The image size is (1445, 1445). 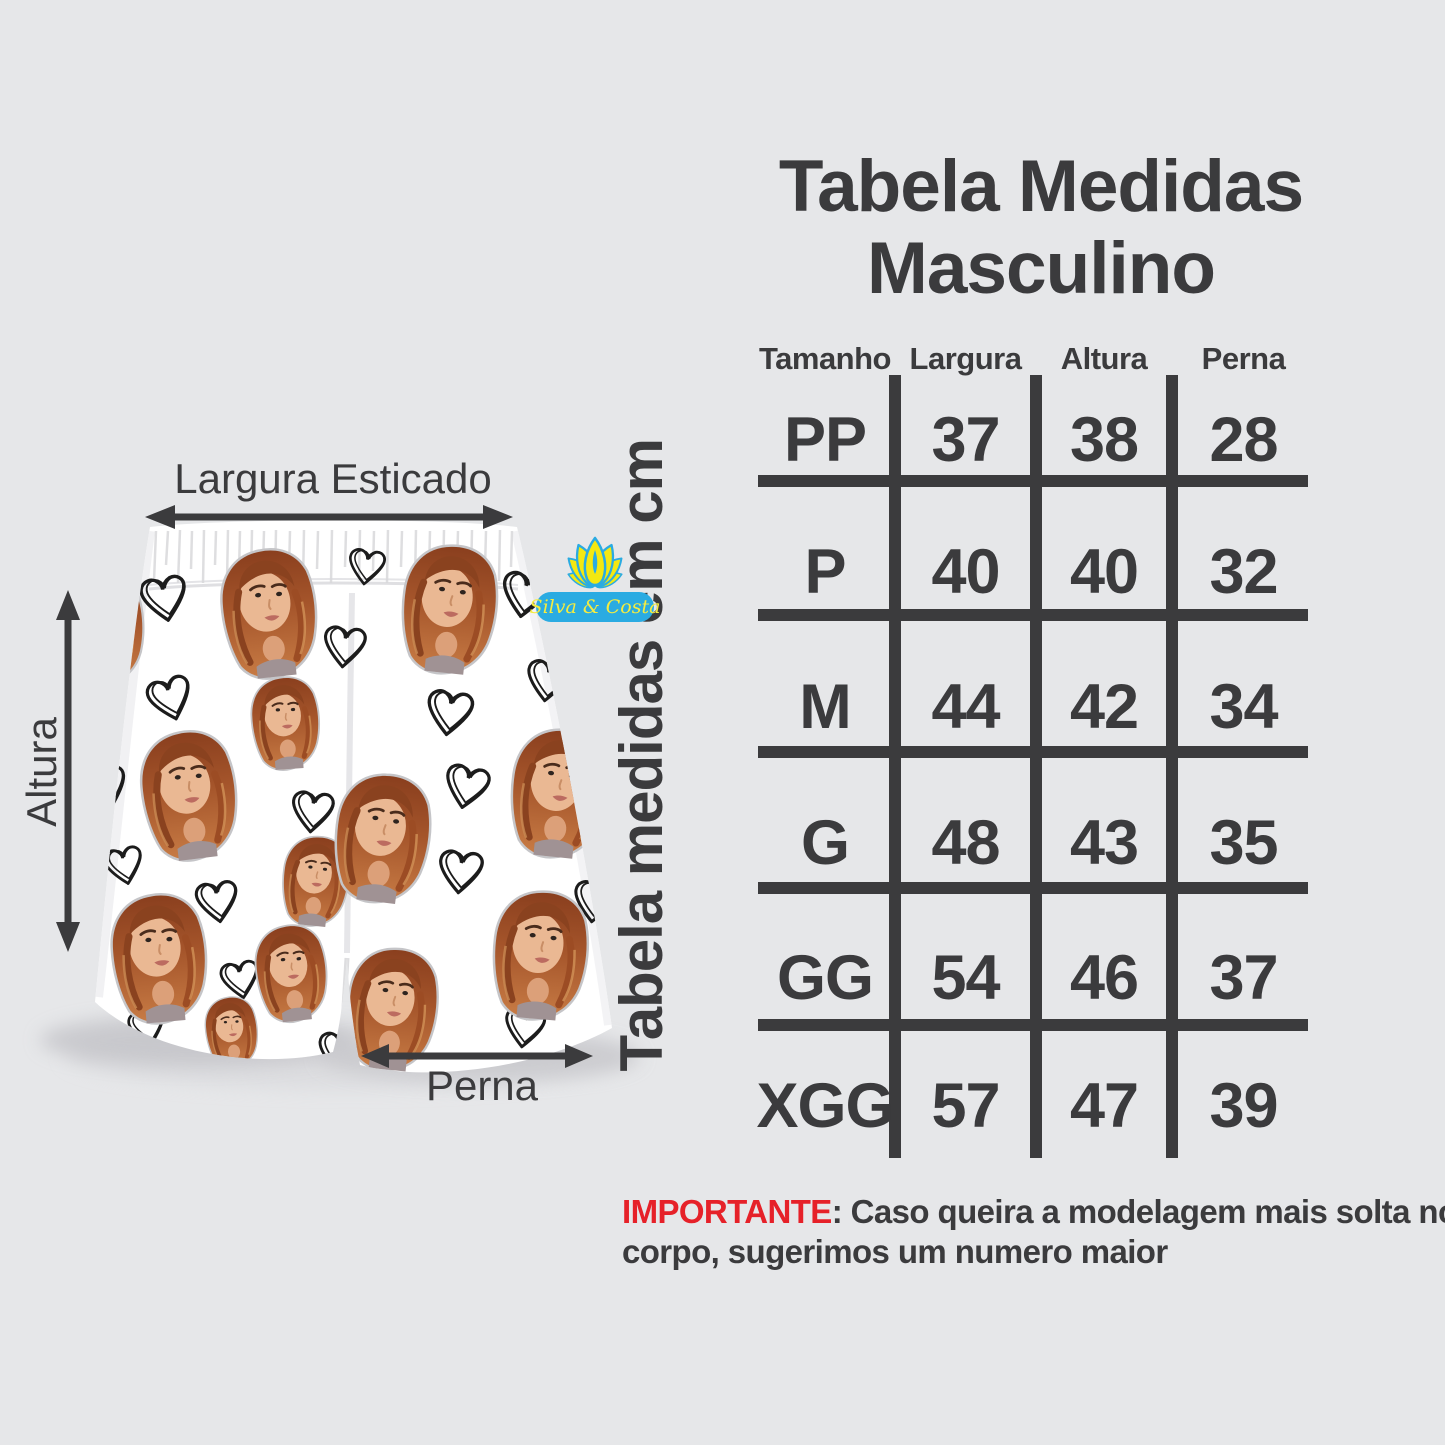 What do you see at coordinates (68, 771) in the screenshot?
I see `altura-arrow-icon` at bounding box center [68, 771].